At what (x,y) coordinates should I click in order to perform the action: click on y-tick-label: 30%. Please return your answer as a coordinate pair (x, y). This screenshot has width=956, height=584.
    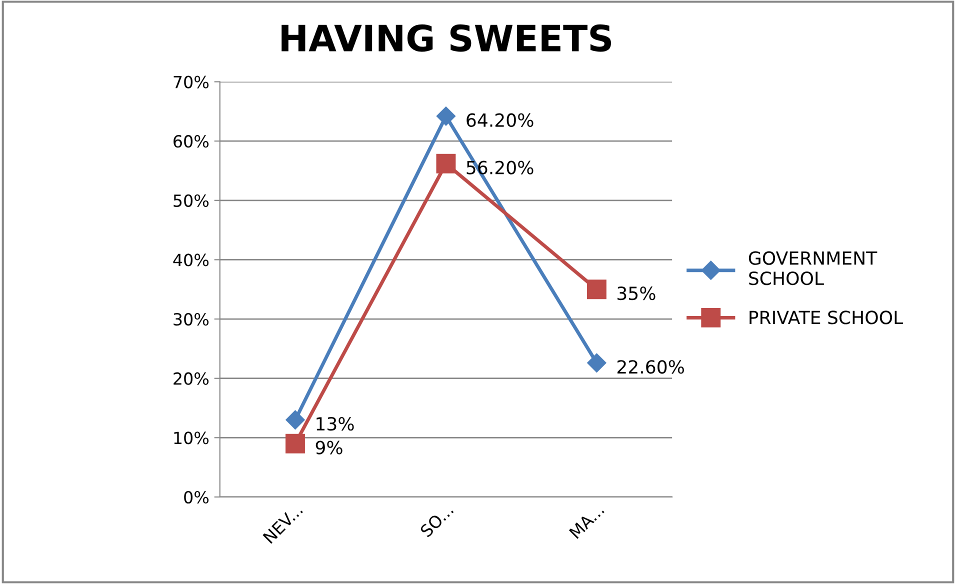
    Looking at the image, I should click on (191, 319).